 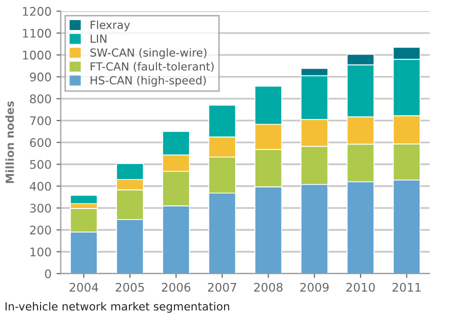 I want to click on y-tick-label: 0, so click(x=47, y=273).